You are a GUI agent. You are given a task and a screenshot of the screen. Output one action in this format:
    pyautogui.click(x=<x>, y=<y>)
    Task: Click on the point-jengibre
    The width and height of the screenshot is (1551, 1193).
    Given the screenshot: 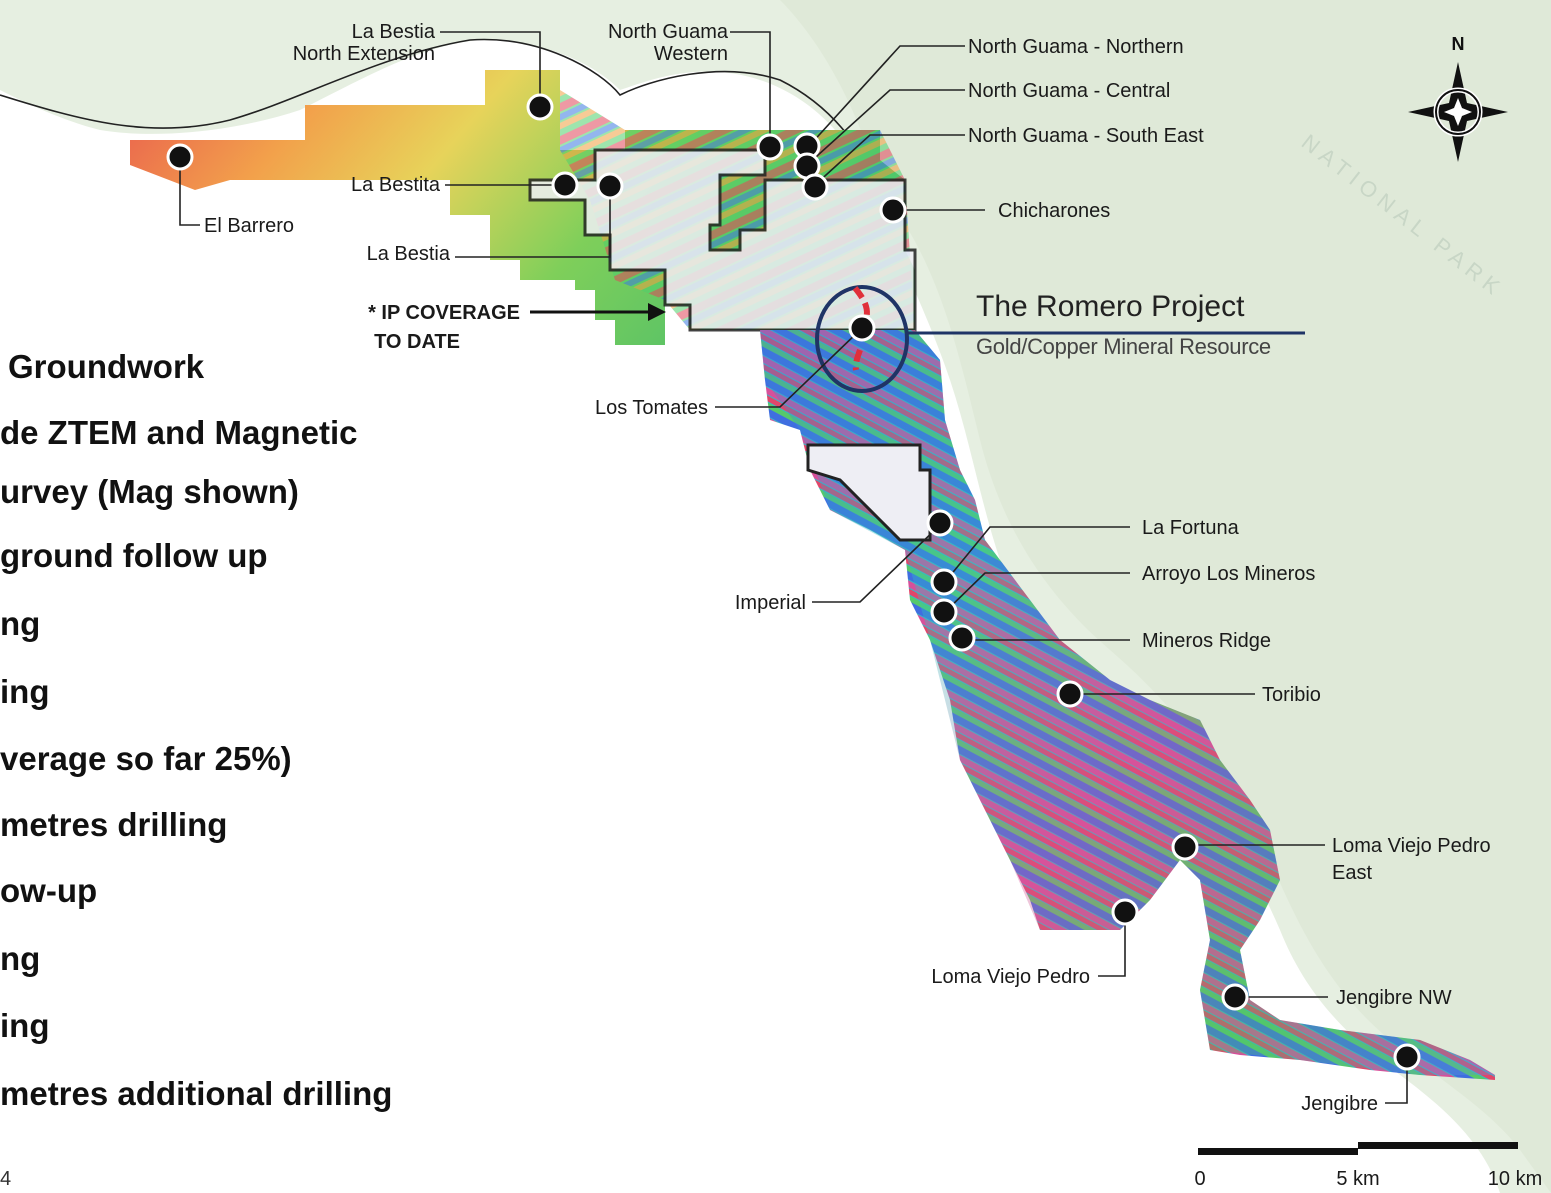 What is the action you would take?
    pyautogui.click(x=1407, y=1057)
    